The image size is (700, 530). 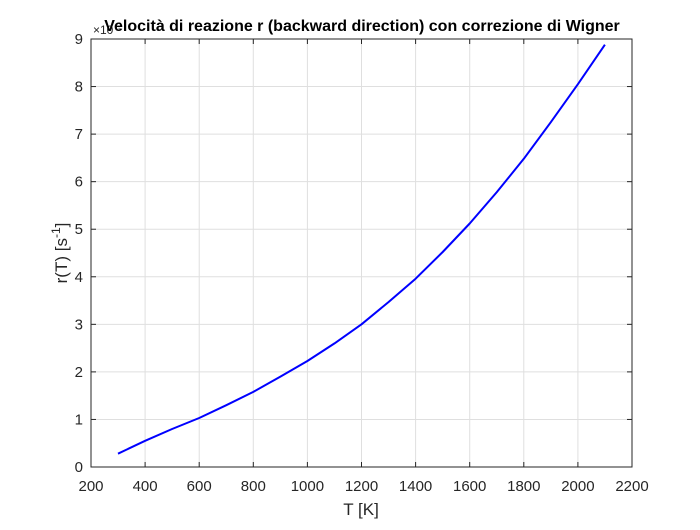 What do you see at coordinates (79, 467) in the screenshot?
I see `y-tick-label: 0` at bounding box center [79, 467].